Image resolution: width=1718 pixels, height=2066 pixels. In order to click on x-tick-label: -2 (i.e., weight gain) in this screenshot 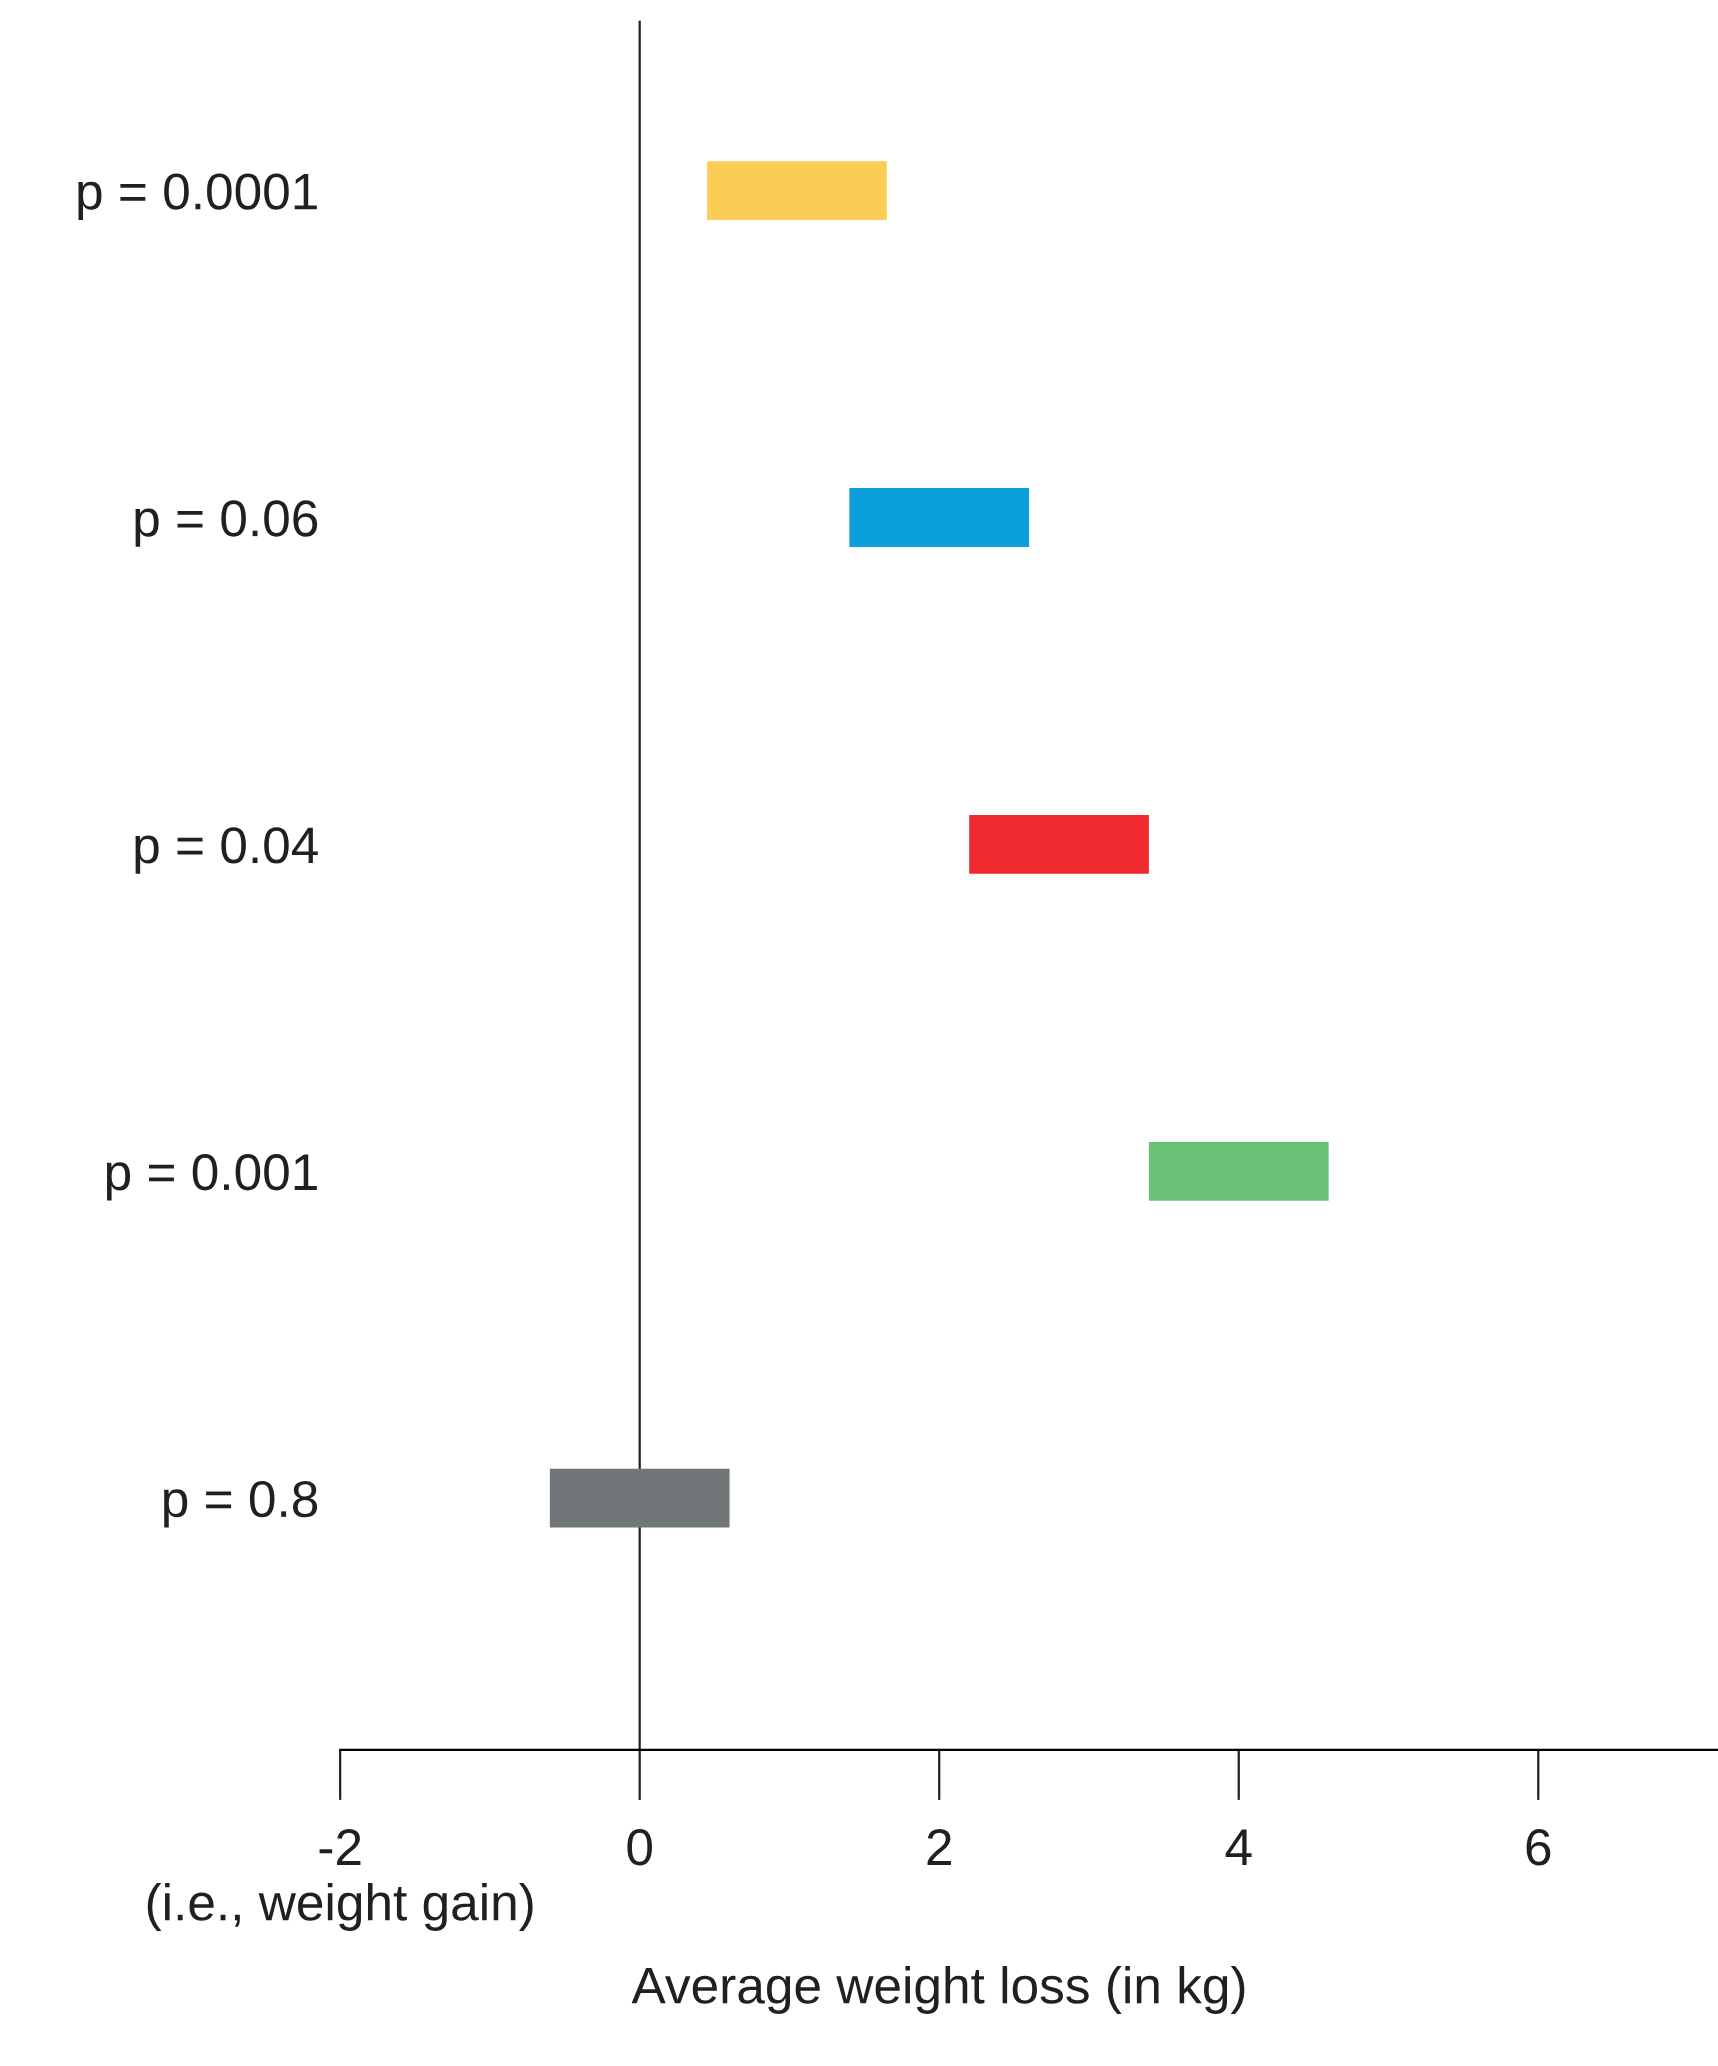, I will do `click(340, 1880)`.